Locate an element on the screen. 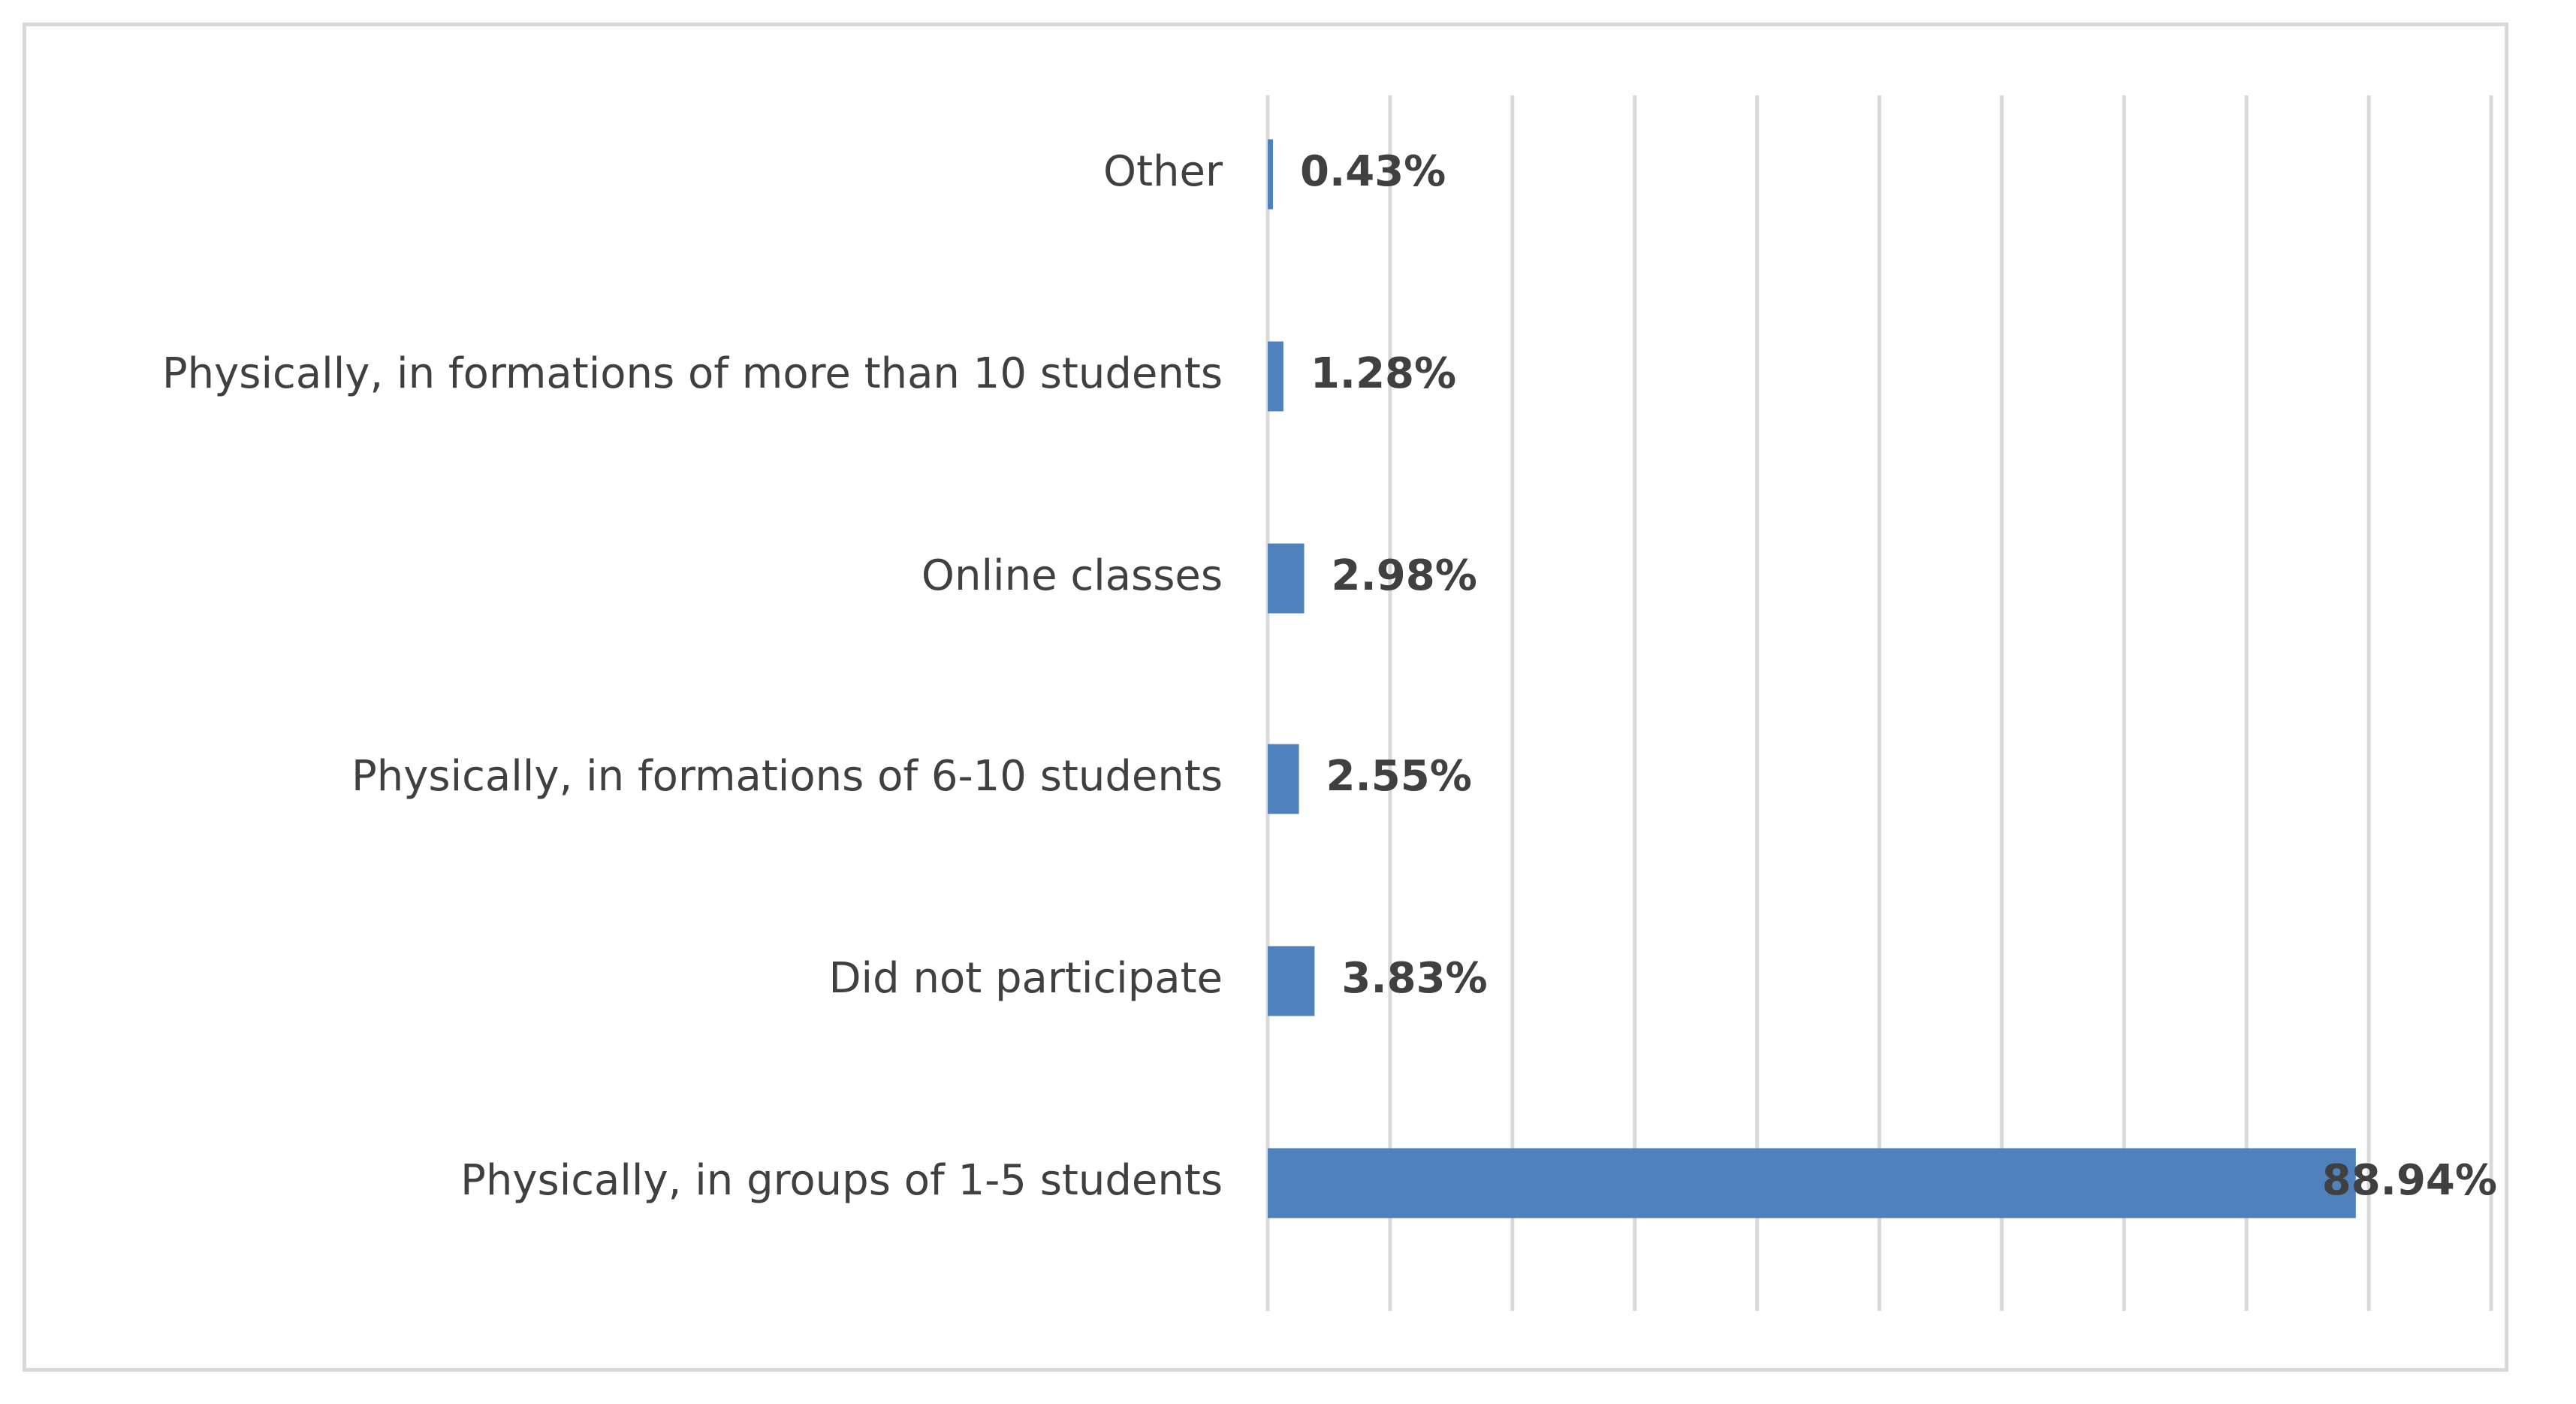 The width and height of the screenshot is (2576, 1404). data-label: 88.94% is located at coordinates (2409, 1180).